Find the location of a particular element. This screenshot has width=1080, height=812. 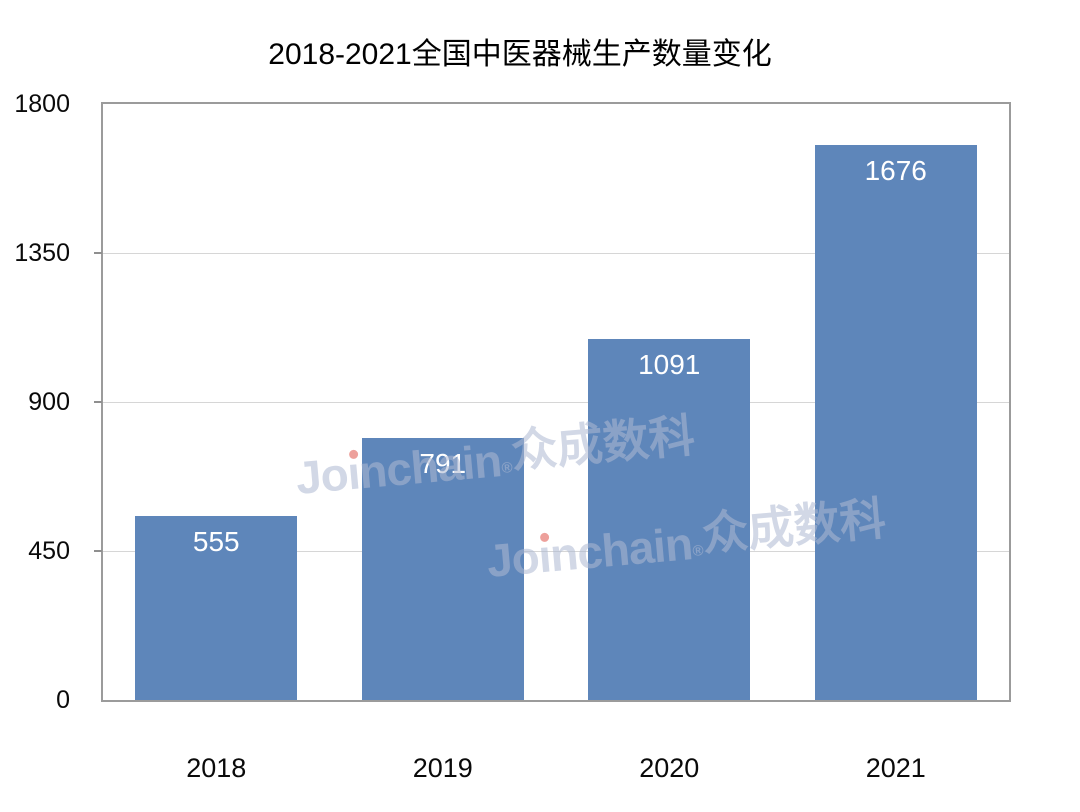

chart-title: 2018-2021全国中医器械生产数量变化 is located at coordinates (520, 54).